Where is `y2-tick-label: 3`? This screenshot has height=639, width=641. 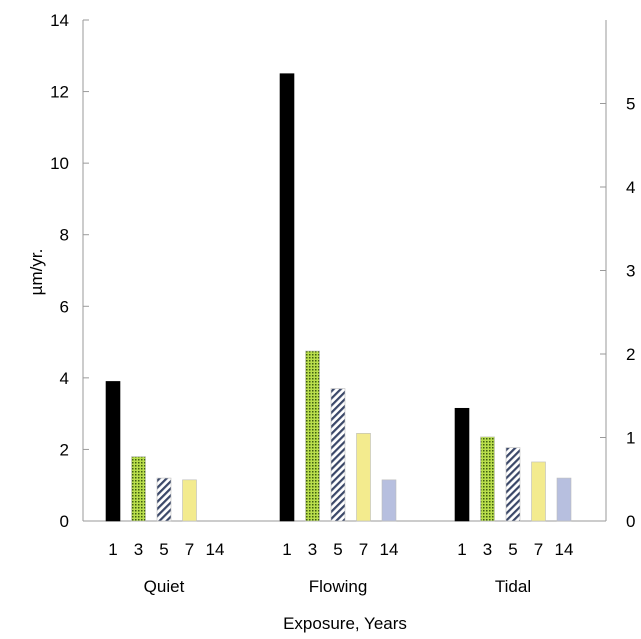 y2-tick-label: 3 is located at coordinates (630, 271).